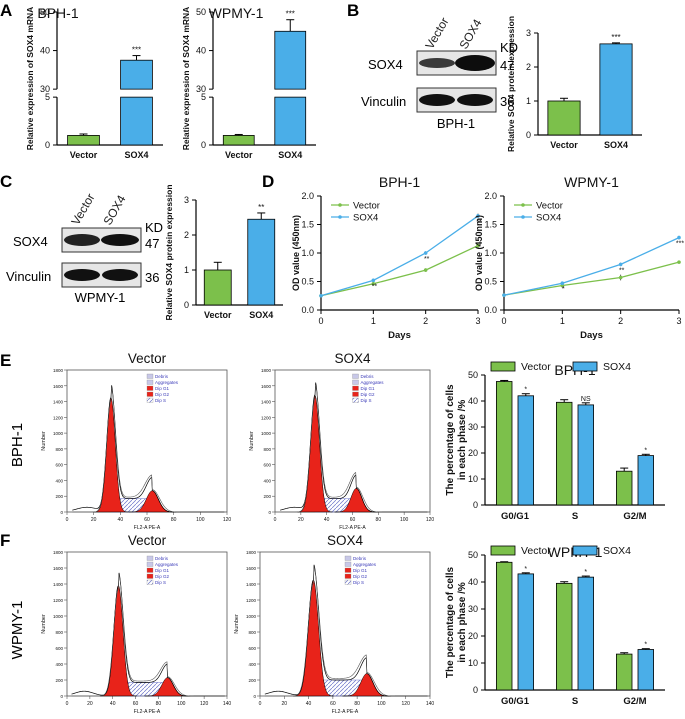 Image resolution: width=685 pixels, height=719 pixels. I want to click on y-tick-label: 1600, so click(58, 386).